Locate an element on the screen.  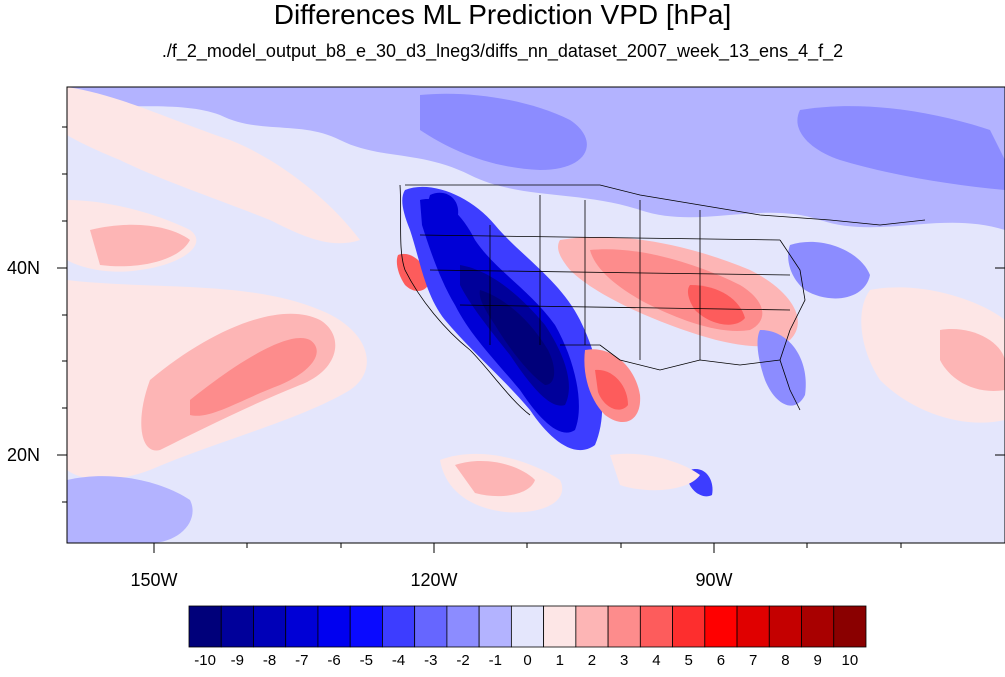
lon-label-150w: 150W is located at coordinates (154, 580).